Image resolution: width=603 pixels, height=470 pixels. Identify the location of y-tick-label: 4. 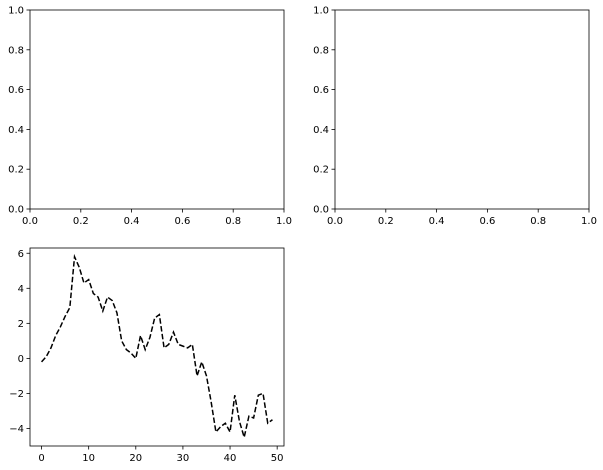
(21, 289).